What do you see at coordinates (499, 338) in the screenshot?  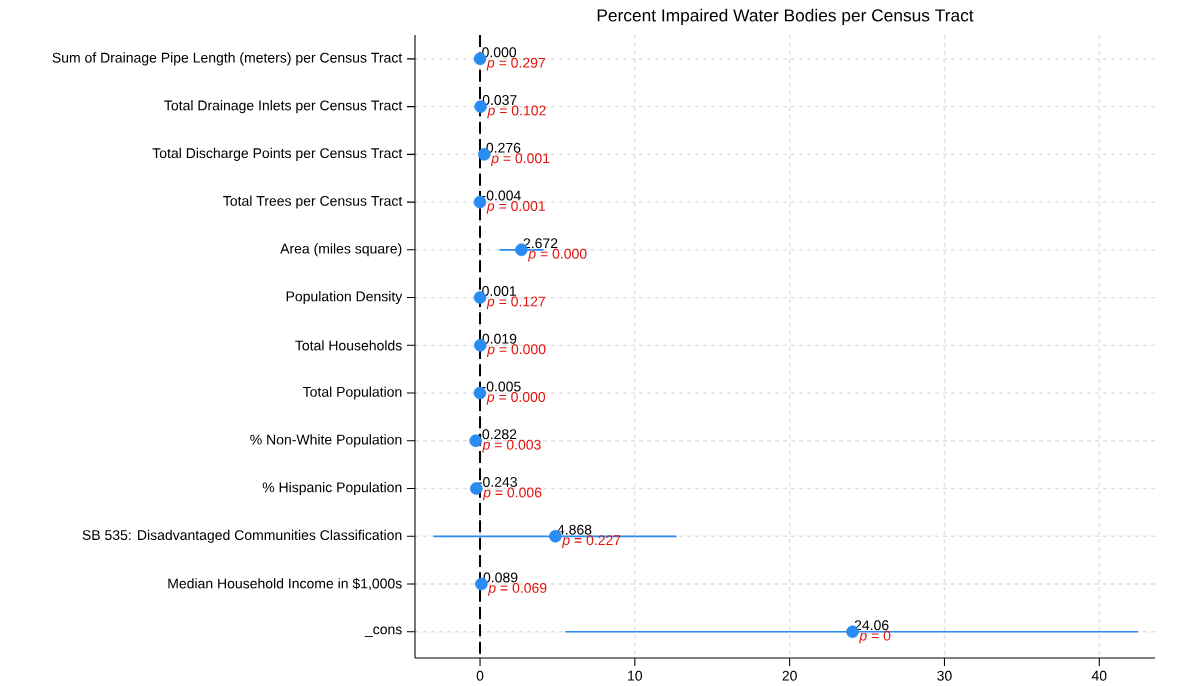 I see `data-label: 0.019` at bounding box center [499, 338].